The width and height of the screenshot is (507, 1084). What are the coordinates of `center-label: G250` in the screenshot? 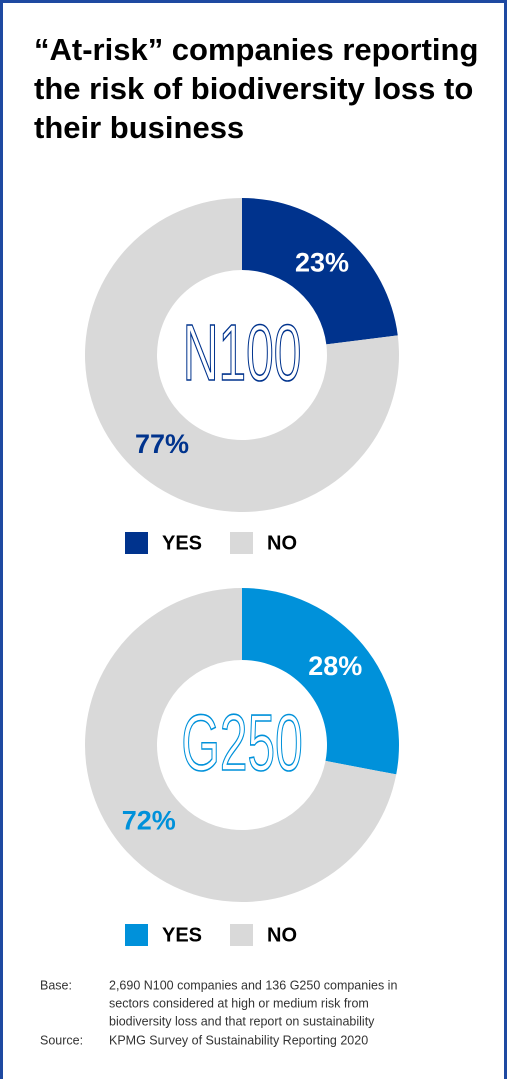 It's located at (241, 743).